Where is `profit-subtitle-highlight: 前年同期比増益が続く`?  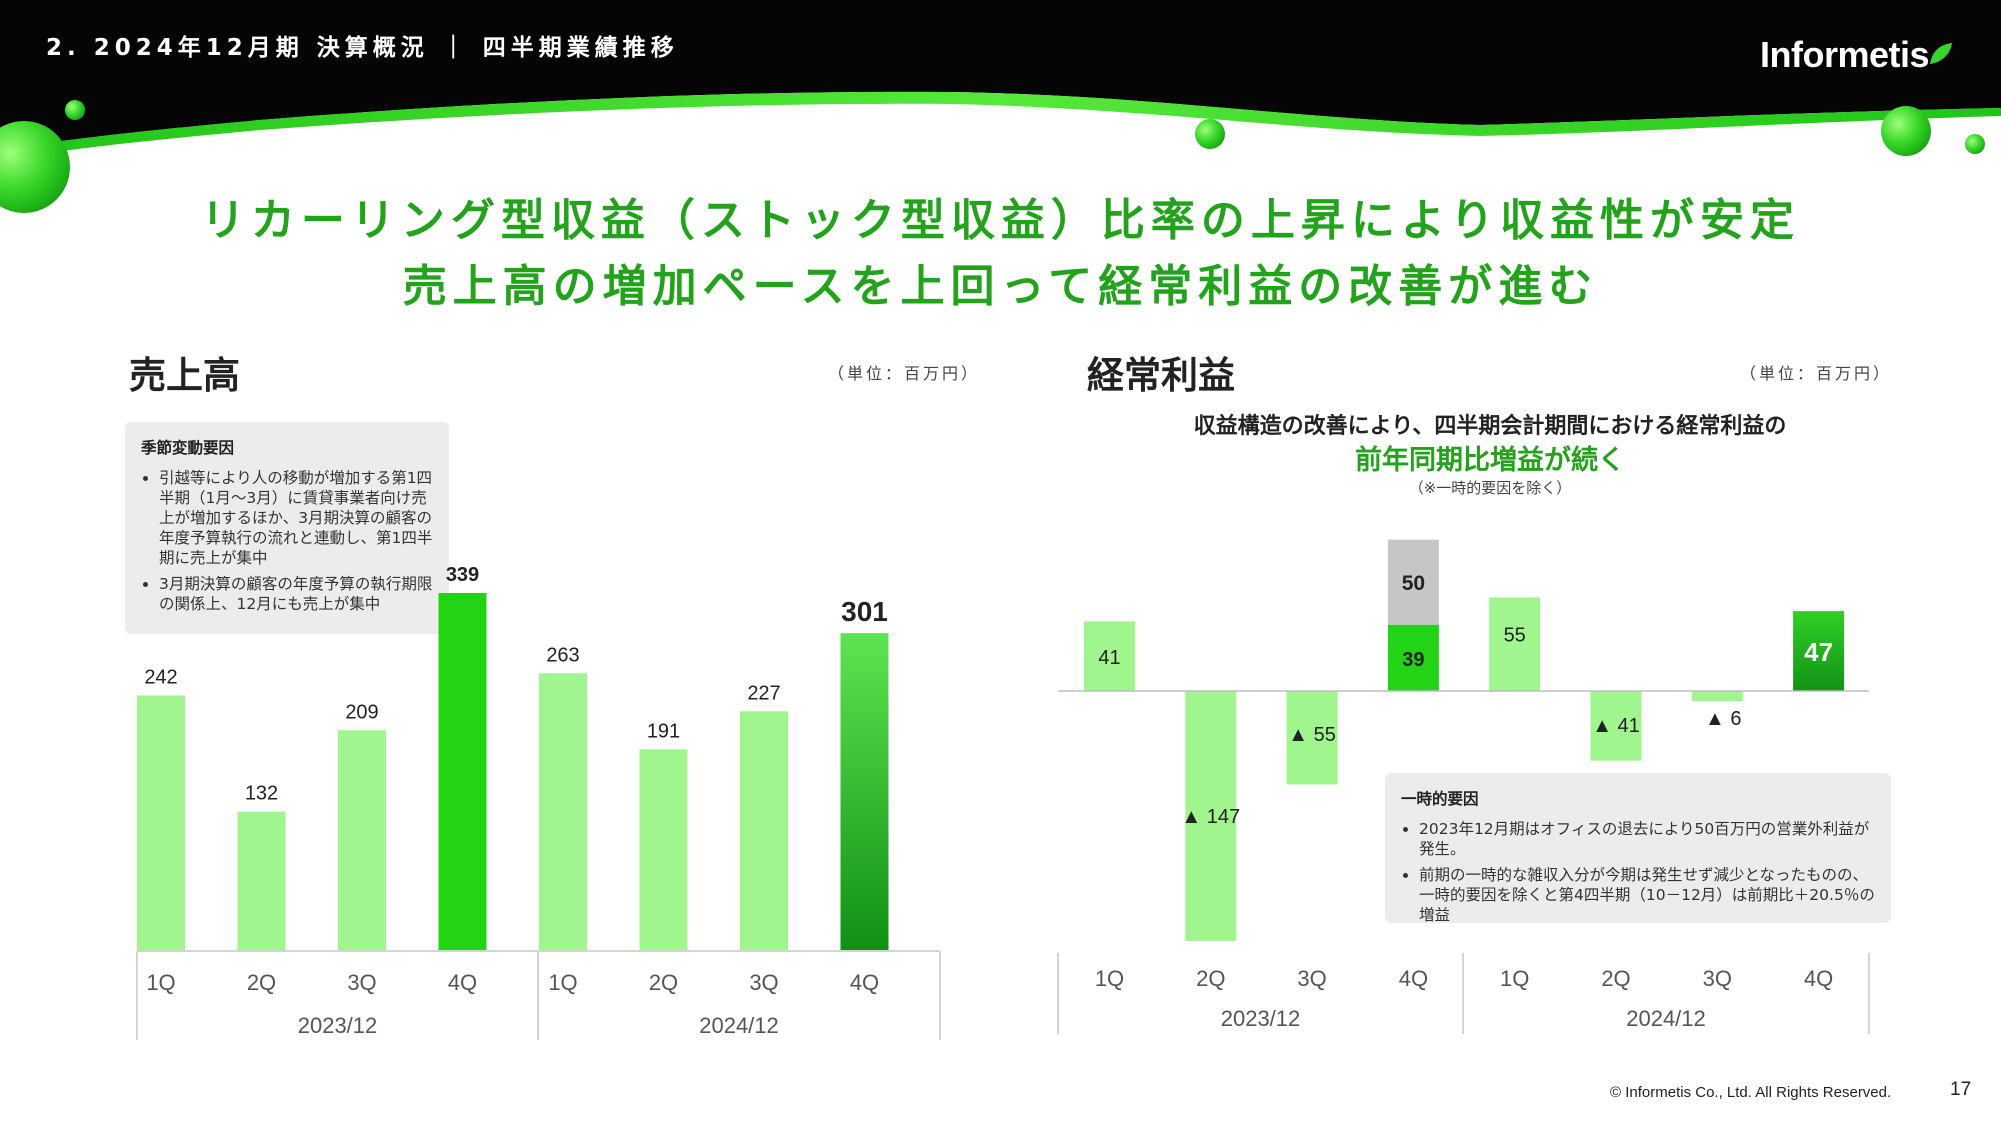
profit-subtitle-highlight: 前年同期比増益が続く is located at coordinates (1490, 460).